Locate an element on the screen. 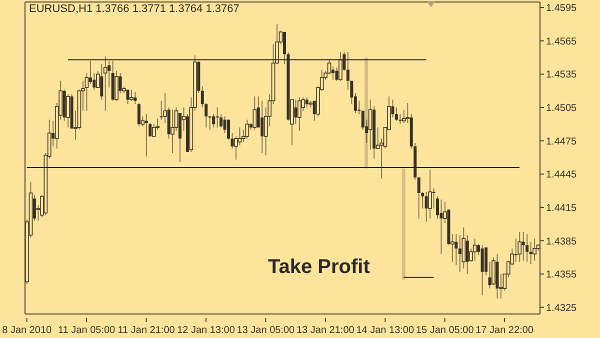  y-tick-label: 1.4355 is located at coordinates (562, 275).